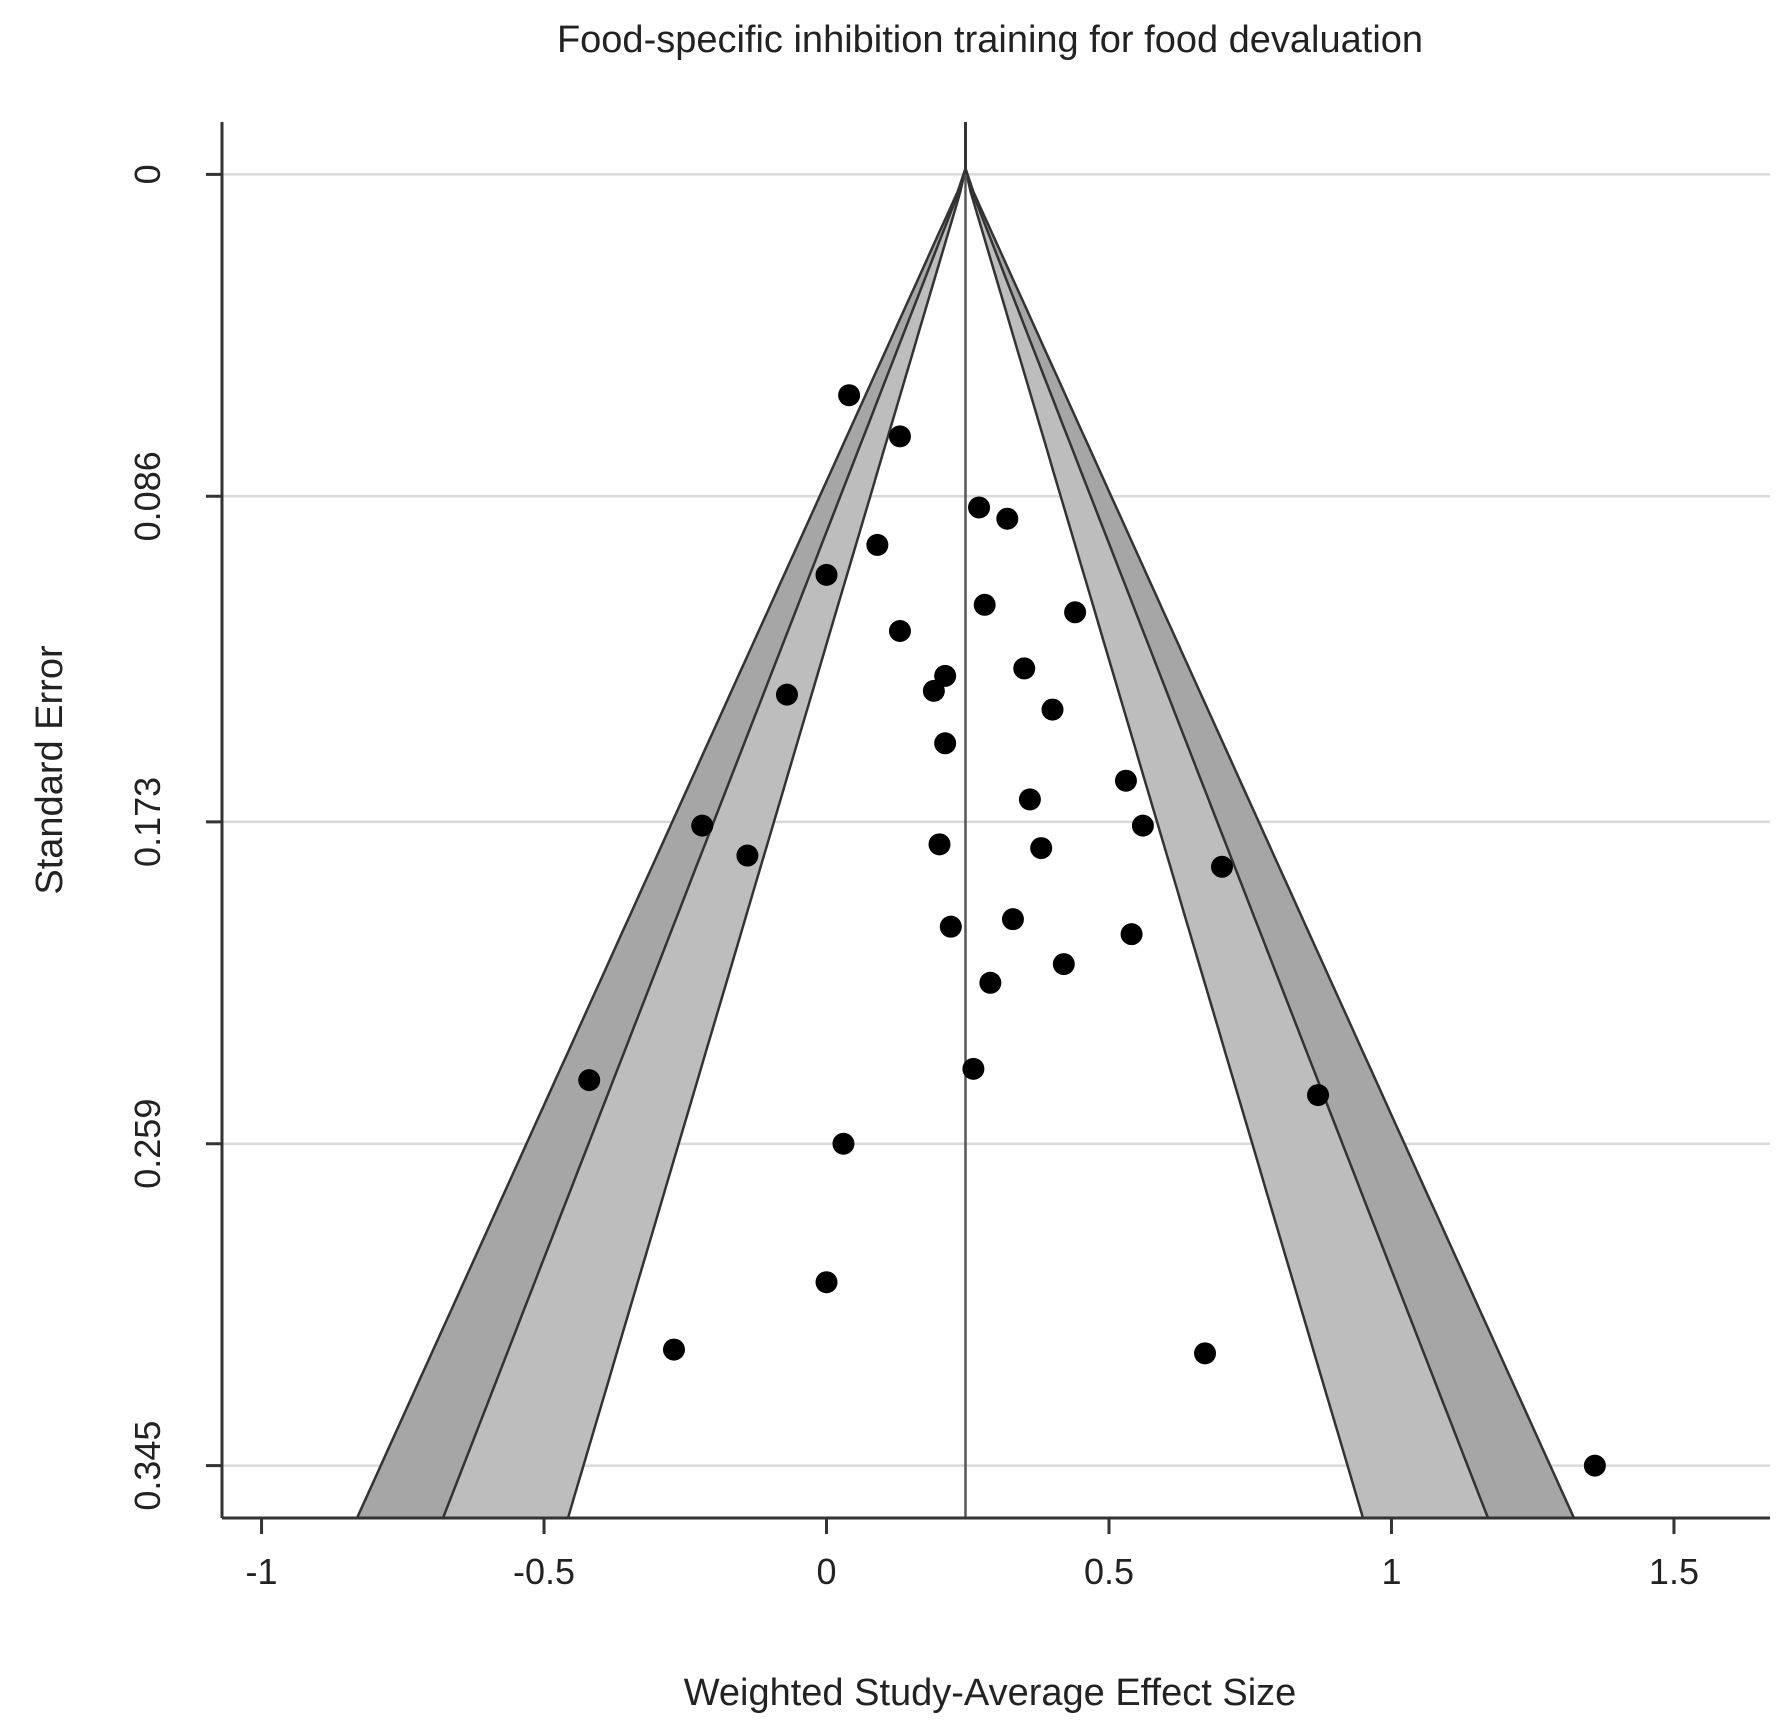  I want to click on y-axis-label: Standard Error, so click(50, 770).